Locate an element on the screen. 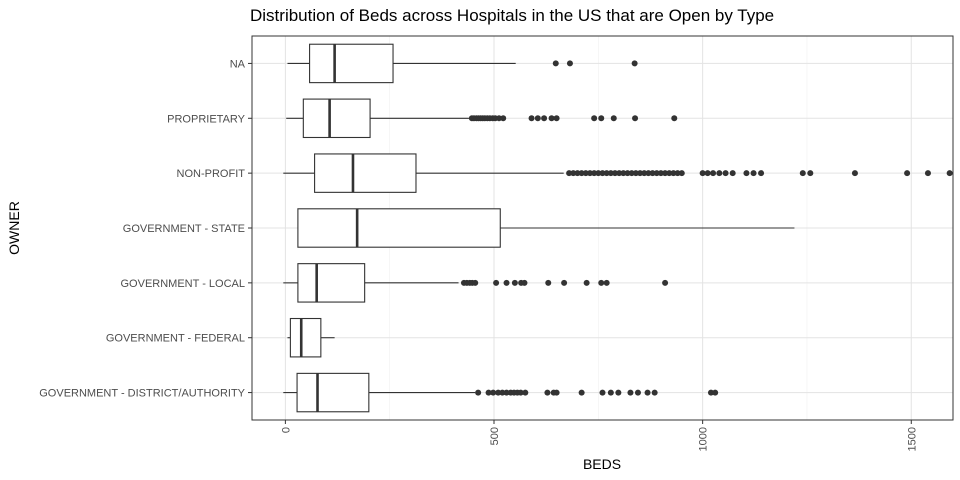 Image resolution: width=960 pixels, height=480 pixels. y-tick-label: GOVERNMENT - STATE is located at coordinates (184, 229).